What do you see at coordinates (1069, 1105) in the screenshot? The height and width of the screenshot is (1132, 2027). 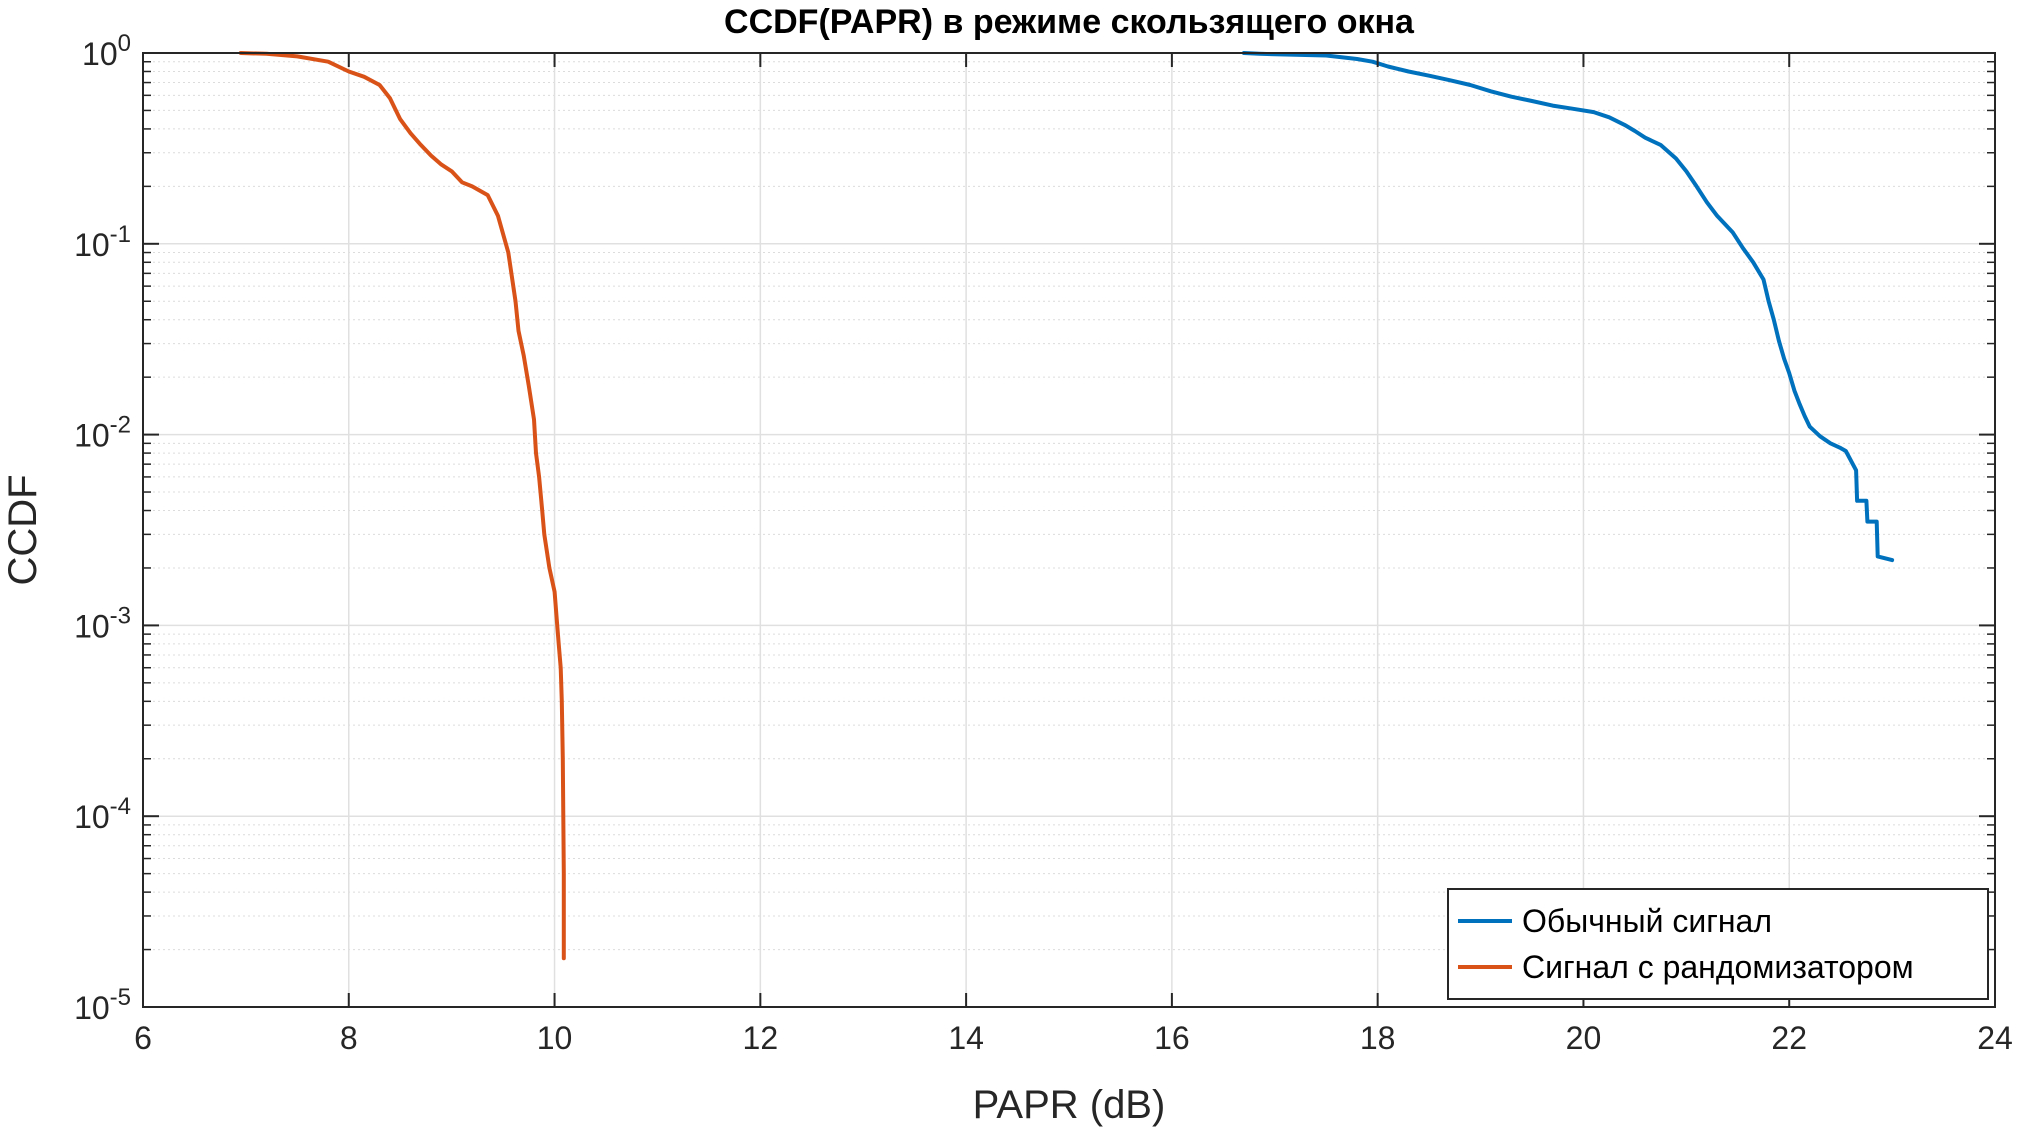 I see `x-axis-label: PAPR (dB)` at bounding box center [1069, 1105].